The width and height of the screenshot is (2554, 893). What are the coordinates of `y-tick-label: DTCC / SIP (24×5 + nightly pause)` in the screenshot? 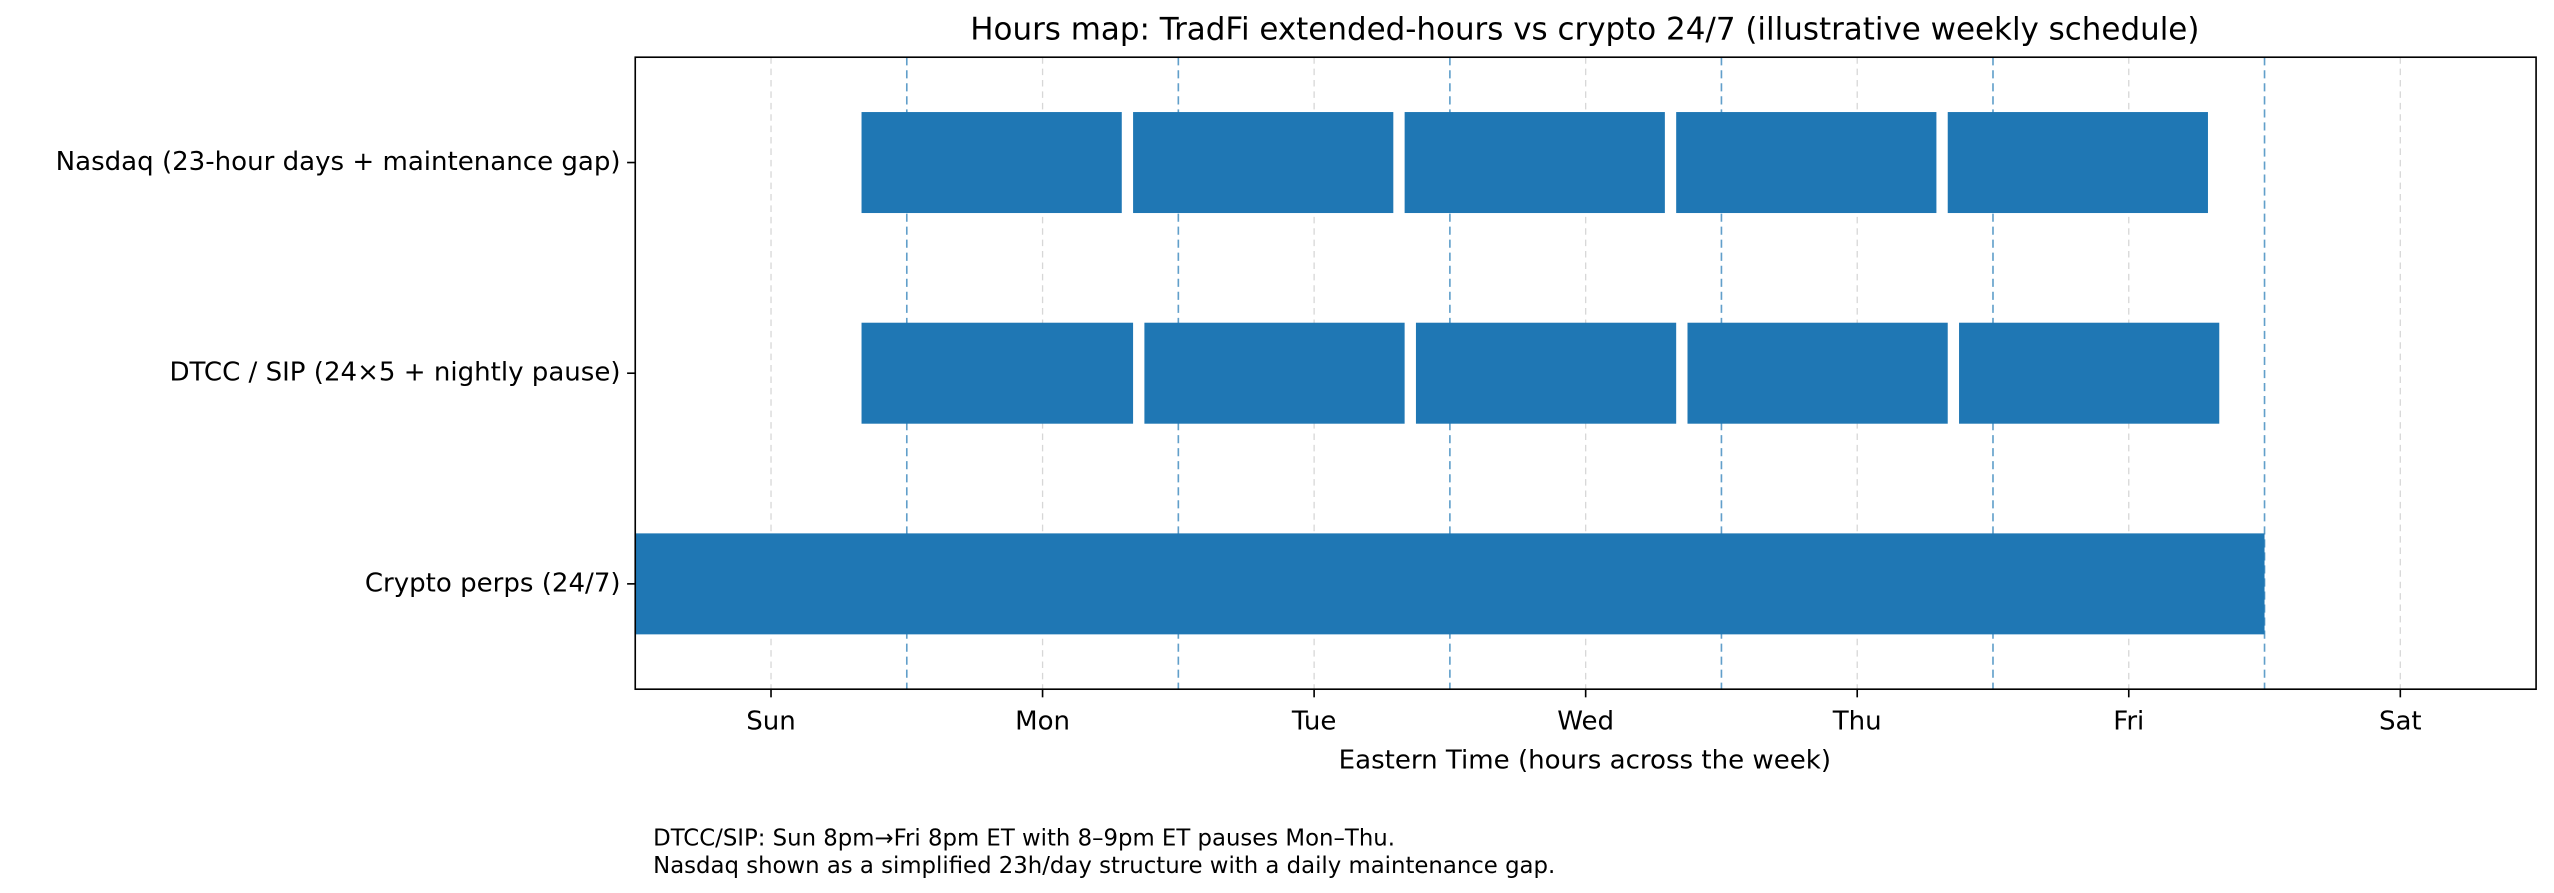 It's located at (394, 373).